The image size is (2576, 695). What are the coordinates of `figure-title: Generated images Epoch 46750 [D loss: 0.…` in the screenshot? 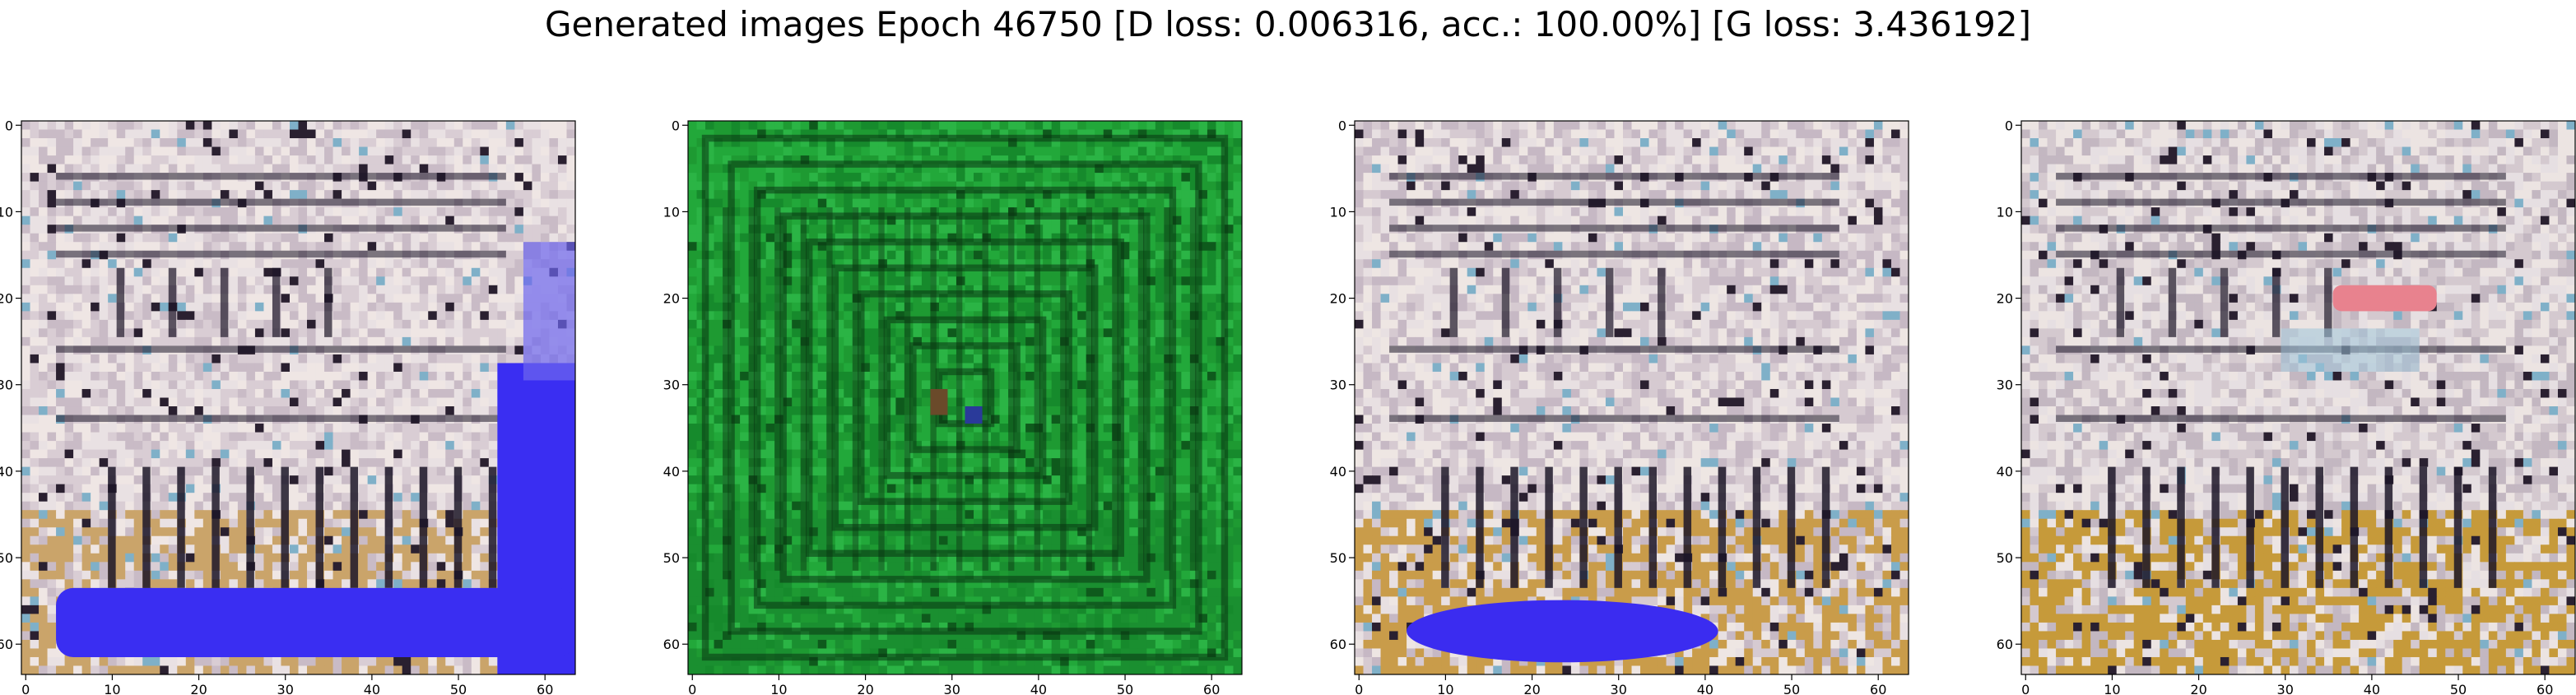 It's located at (1288, 24).